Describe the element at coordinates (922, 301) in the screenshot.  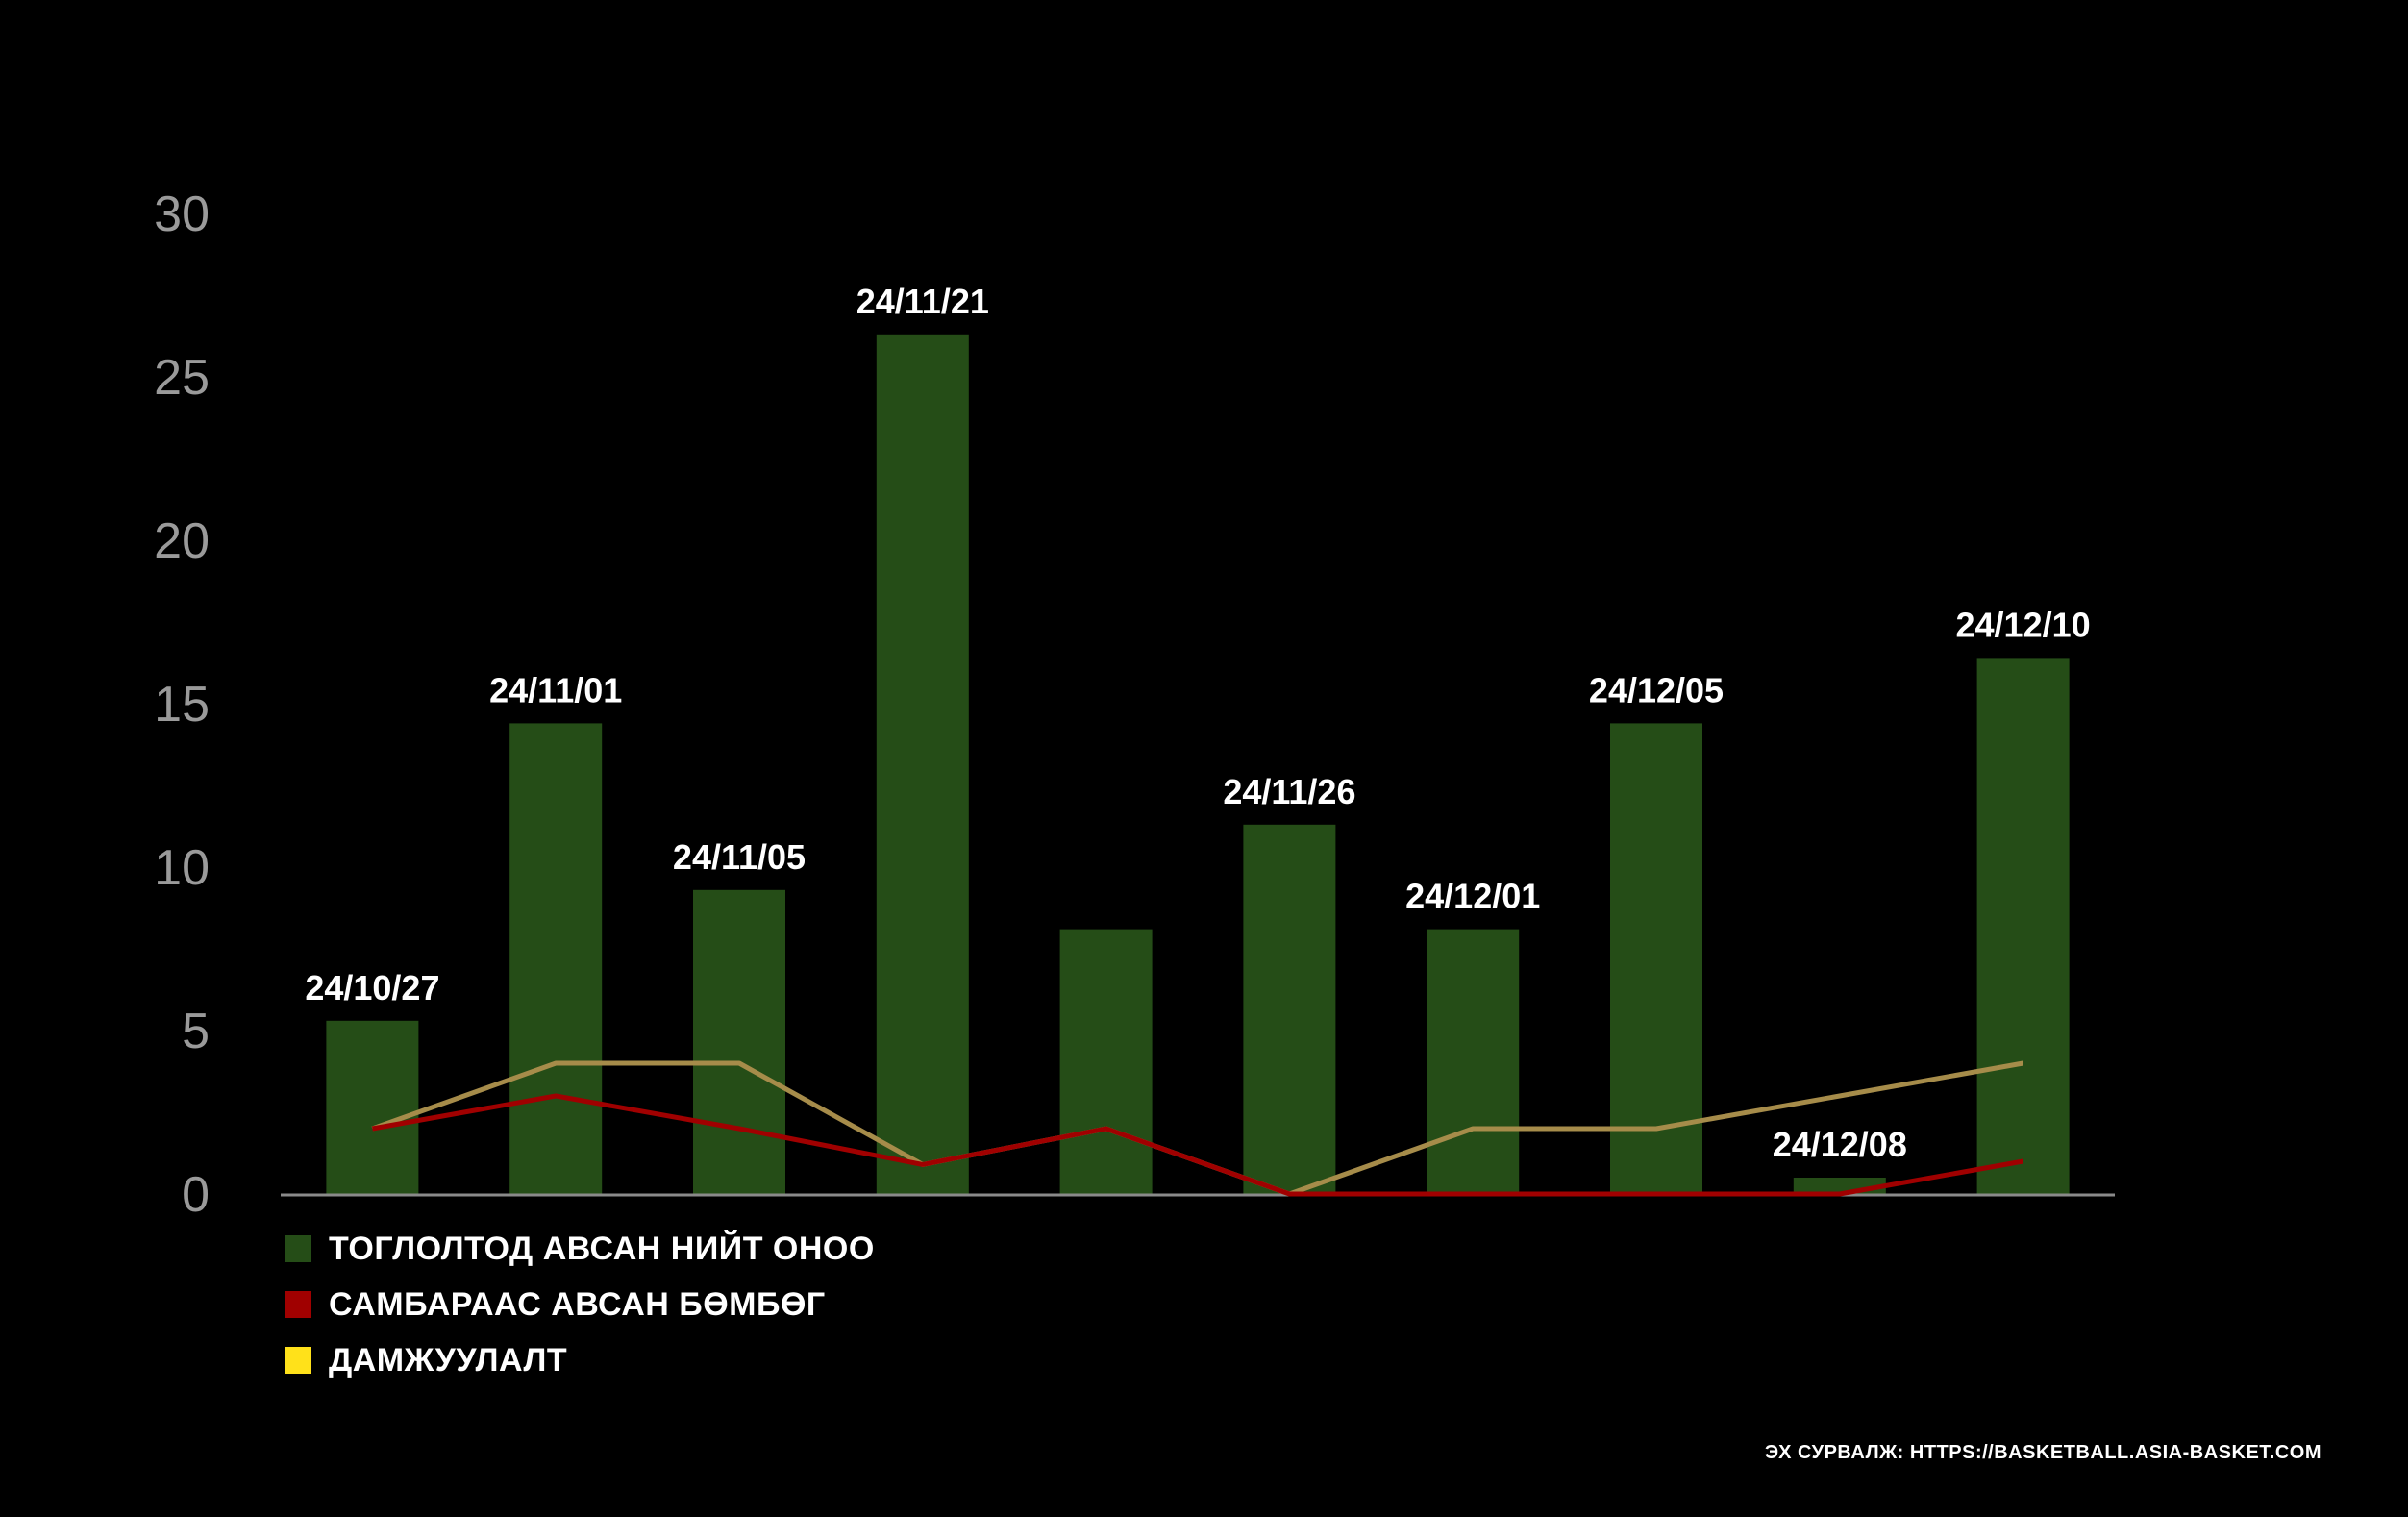
I see `bar-date-label: 24/11/21` at that location.